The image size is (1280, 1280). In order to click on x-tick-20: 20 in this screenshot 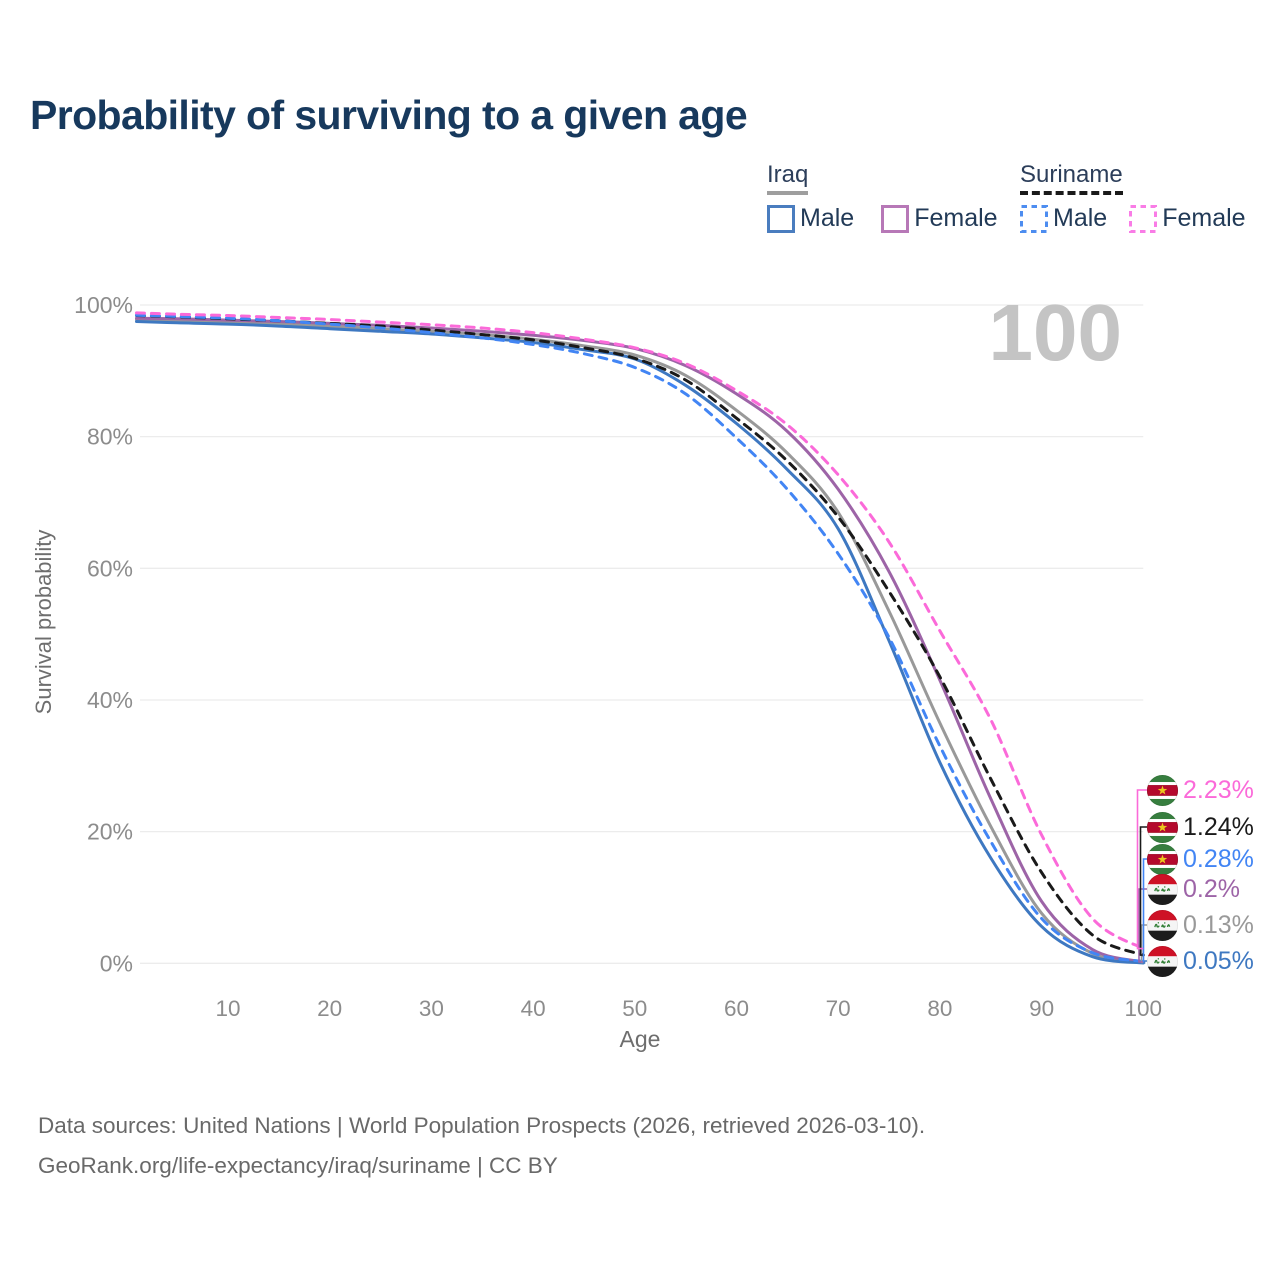, I will do `click(329, 1008)`.